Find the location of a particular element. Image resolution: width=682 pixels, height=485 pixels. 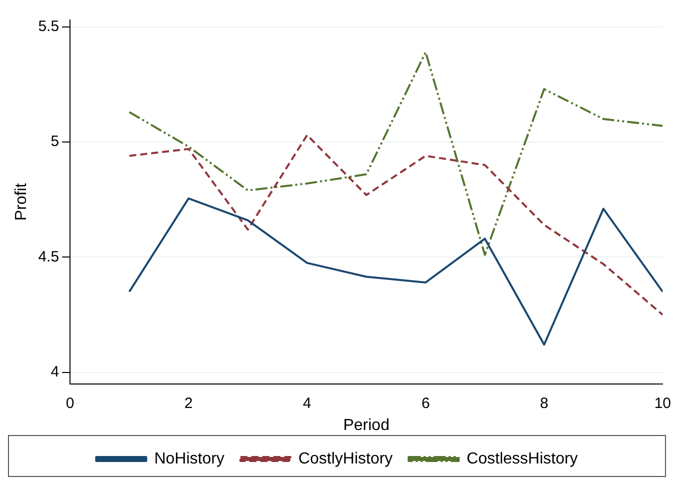

x-tick-label: 4 is located at coordinates (307, 403).